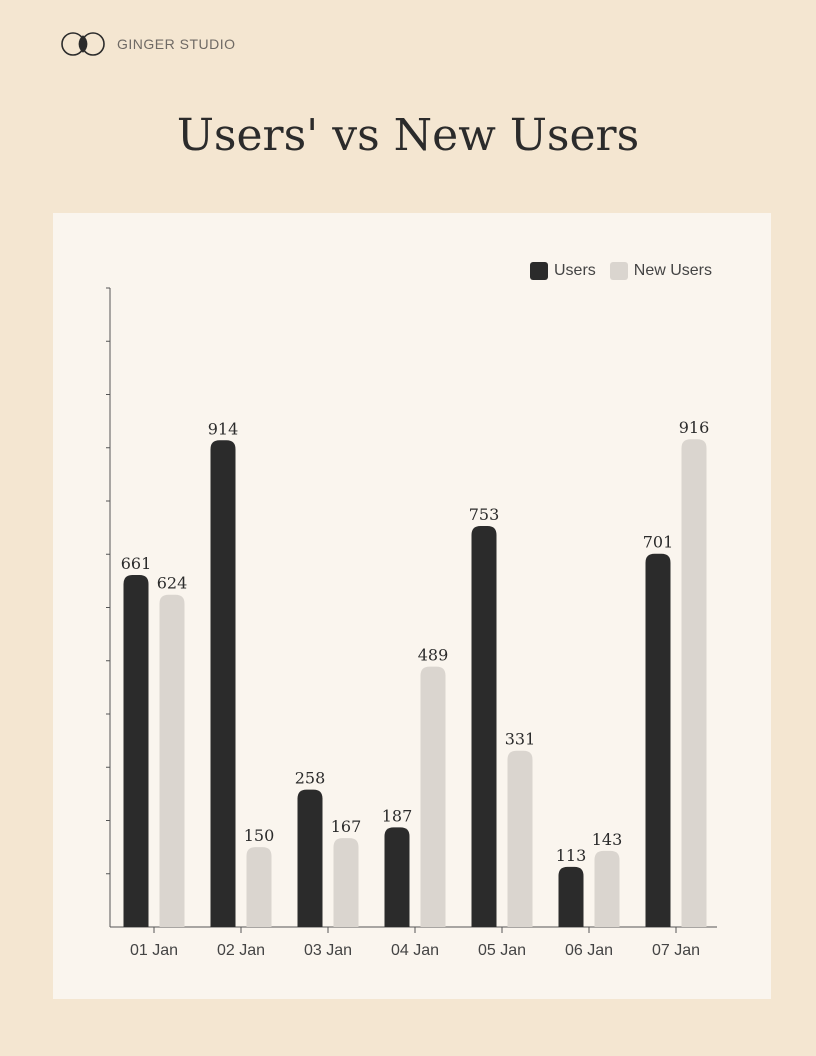  Describe the element at coordinates (397, 815) in the screenshot. I see `data-label-users: 187` at that location.